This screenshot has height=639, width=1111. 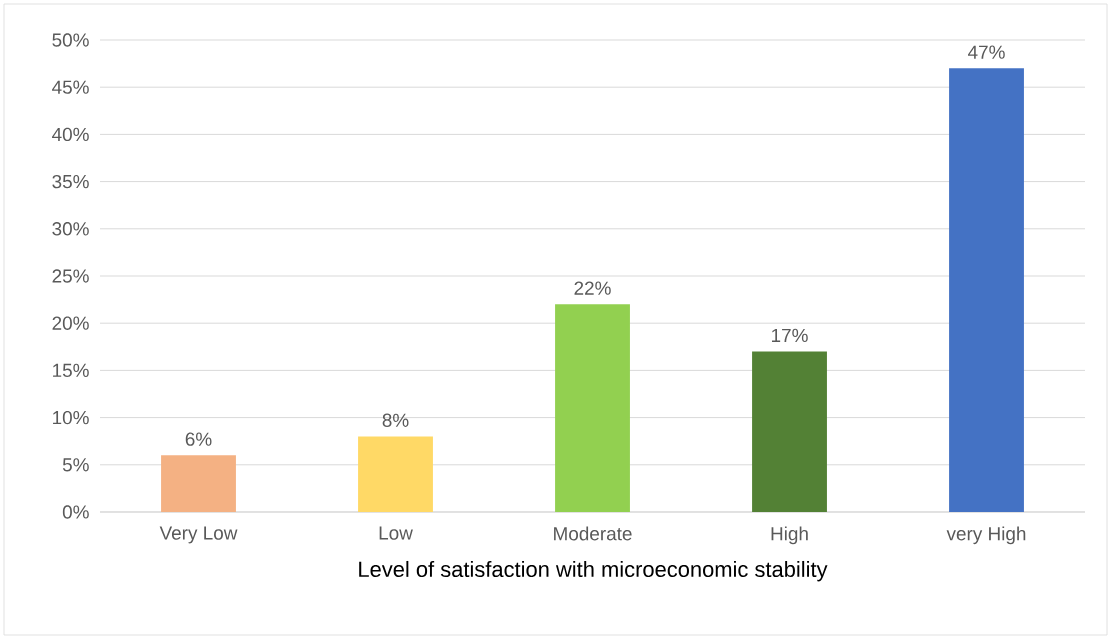 I want to click on y-tick-label: 10%, so click(x=71, y=417).